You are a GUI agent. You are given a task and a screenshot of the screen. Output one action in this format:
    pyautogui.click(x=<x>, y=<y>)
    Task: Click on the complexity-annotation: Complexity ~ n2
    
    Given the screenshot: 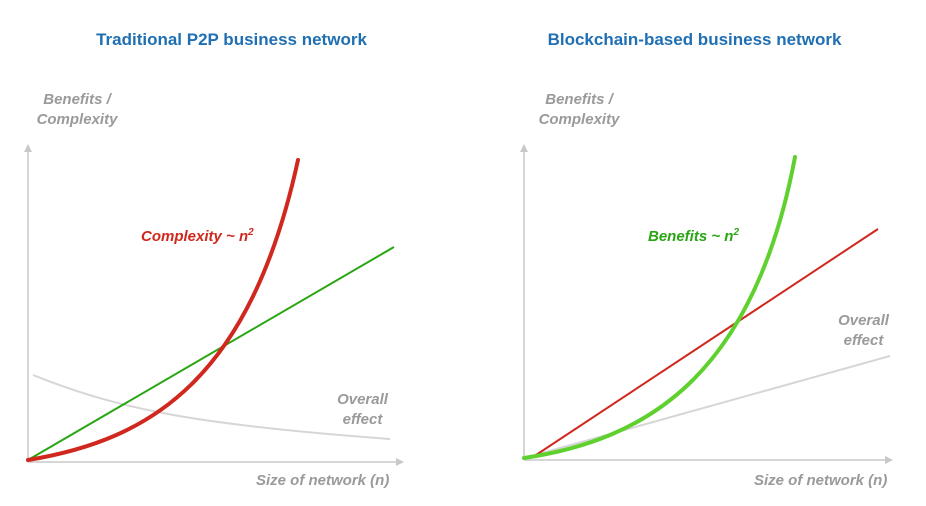 What is the action you would take?
    pyautogui.click(x=197, y=236)
    